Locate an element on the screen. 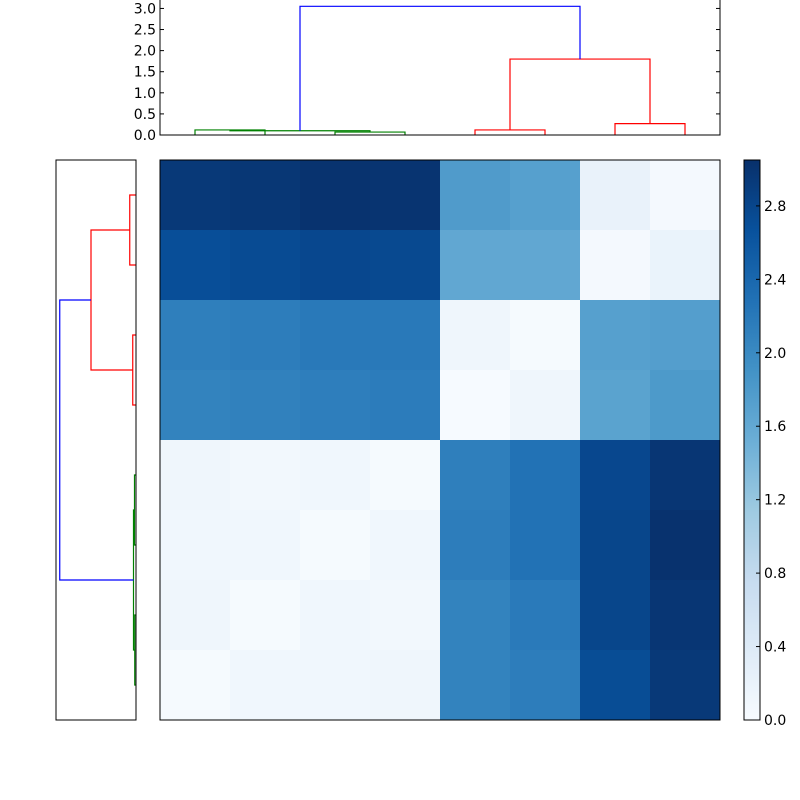 The width and height of the screenshot is (800, 800). heatmap-cell-r6-c6 is located at coordinates (615, 615).